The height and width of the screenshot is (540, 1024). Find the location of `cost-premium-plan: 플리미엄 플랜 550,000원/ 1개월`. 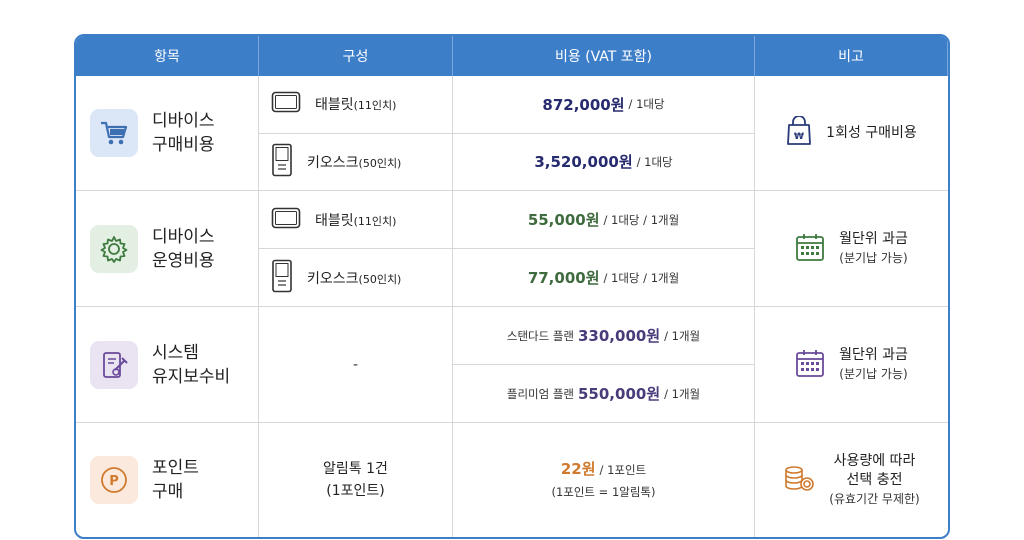

cost-premium-plan: 플리미엄 플랜 550,000원/ 1개월 is located at coordinates (603, 393).